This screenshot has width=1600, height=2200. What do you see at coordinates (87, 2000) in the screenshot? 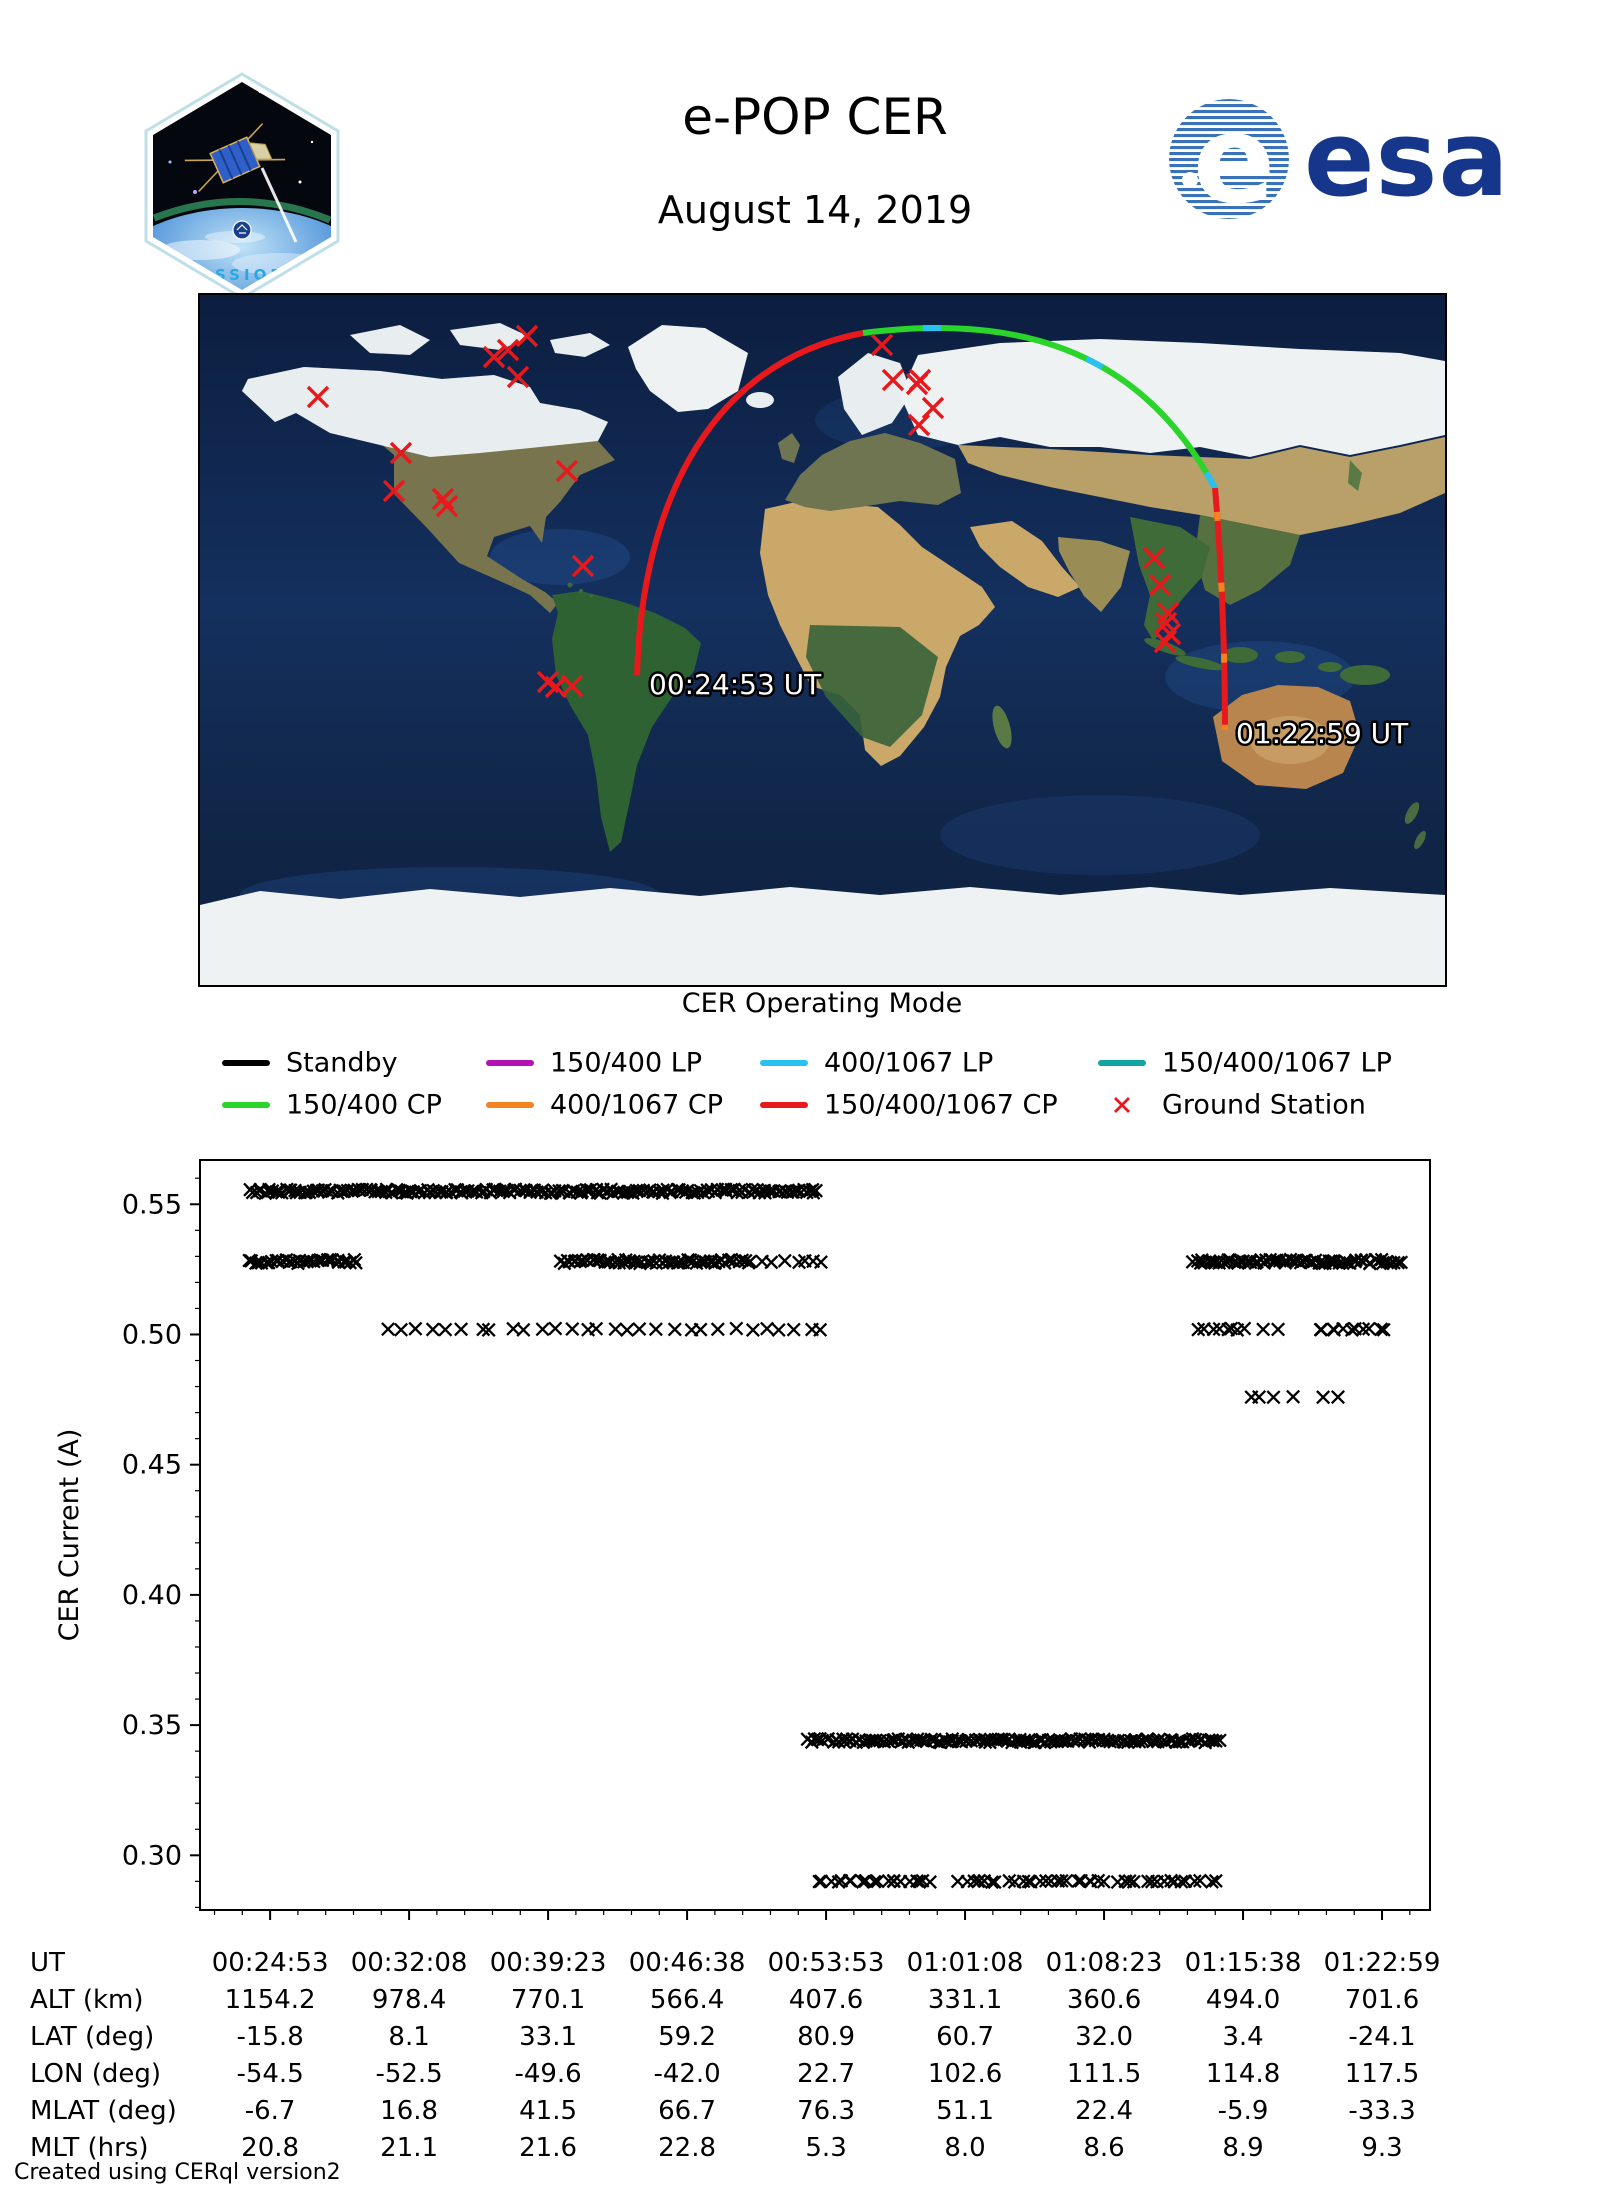
I see `table-row-label-1: ALT (km)` at bounding box center [87, 2000].